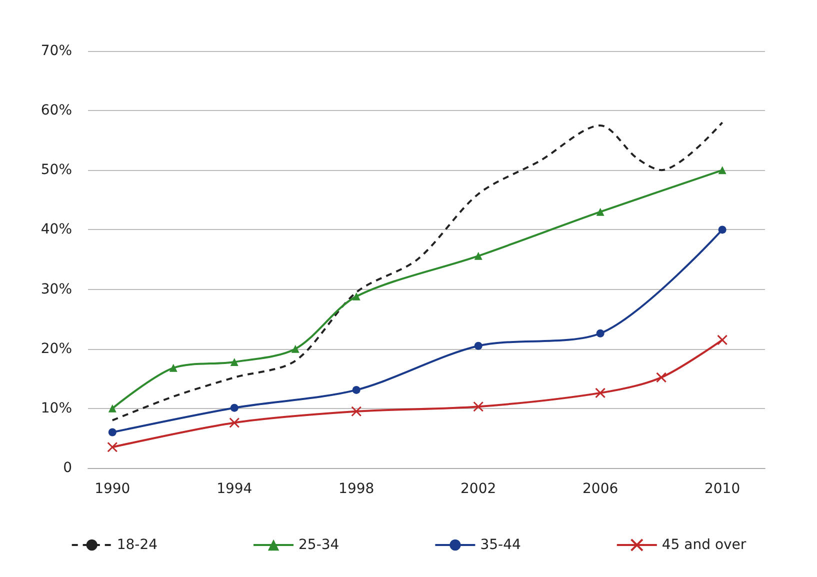 Image resolution: width=817 pixels, height=577 pixels. Describe the element at coordinates (234, 489) in the screenshot. I see `x-tick-label: 1994` at that location.